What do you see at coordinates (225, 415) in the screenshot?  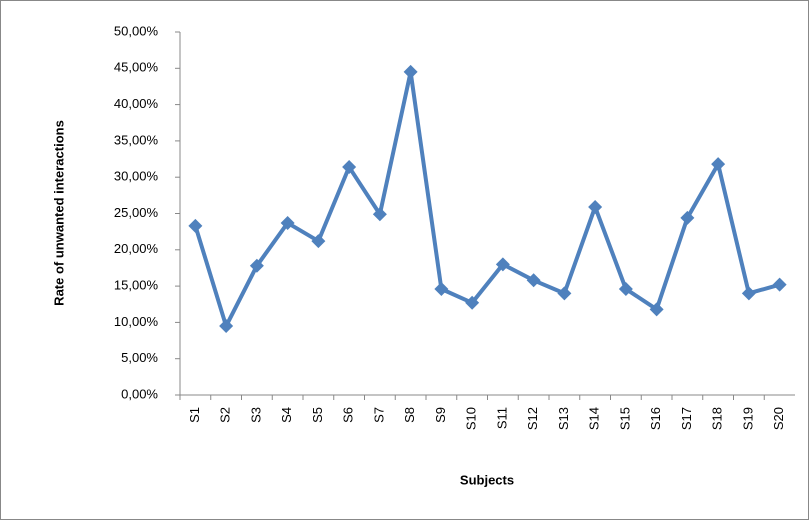 I see `x-tick-label: S2` at bounding box center [225, 415].